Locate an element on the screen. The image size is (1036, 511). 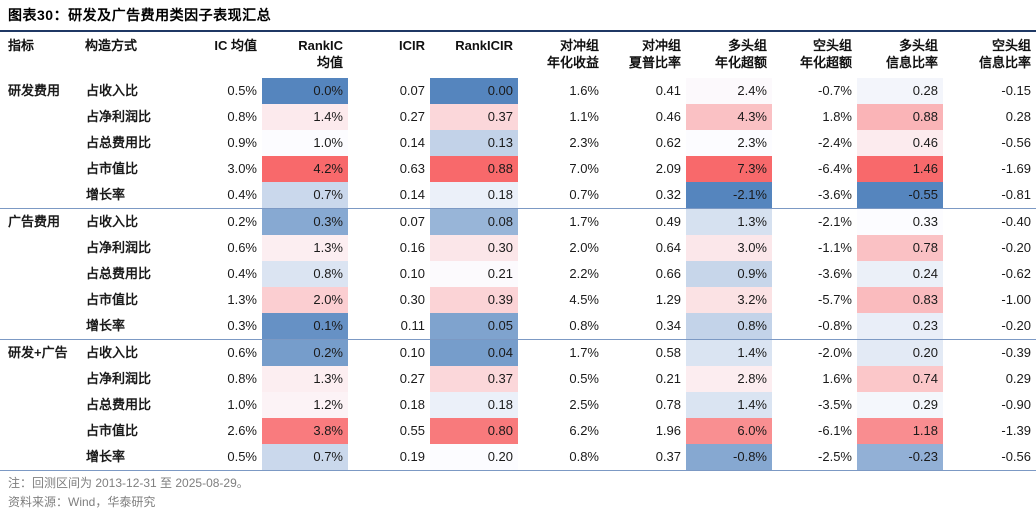
value-cell: -3.6% is located at coordinates (835, 194).